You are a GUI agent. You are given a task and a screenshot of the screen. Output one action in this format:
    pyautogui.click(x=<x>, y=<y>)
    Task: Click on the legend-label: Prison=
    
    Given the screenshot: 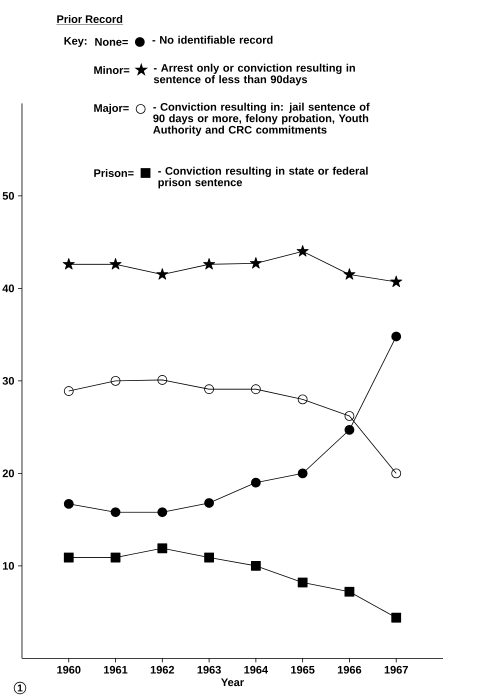 What is the action you would take?
    pyautogui.click(x=114, y=173)
    